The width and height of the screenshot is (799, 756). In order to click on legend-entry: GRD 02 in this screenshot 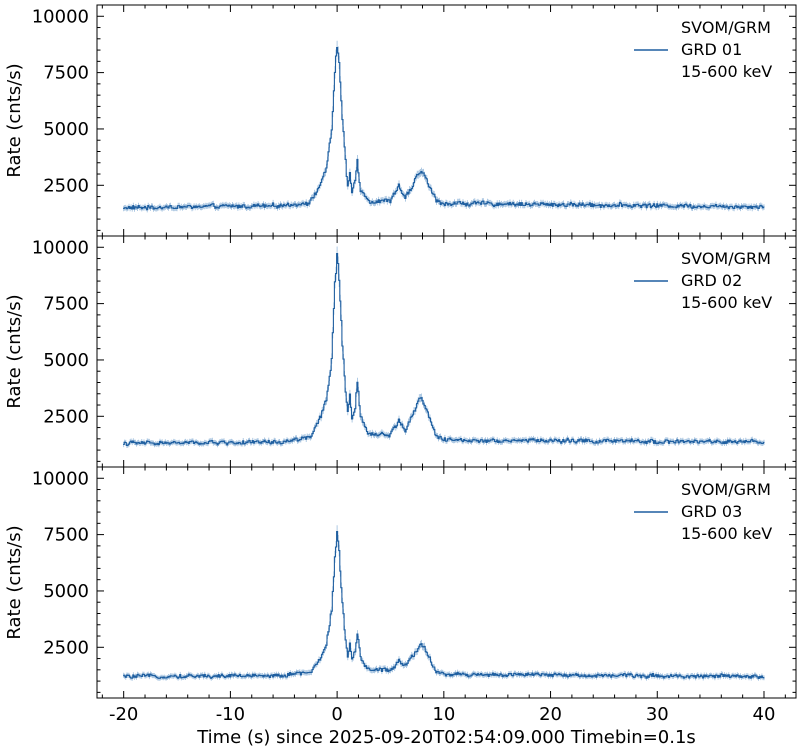, I will do `click(711, 280)`.